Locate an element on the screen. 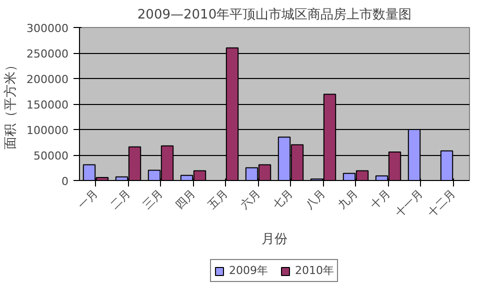  legend-label: 2009年 is located at coordinates (248, 270).